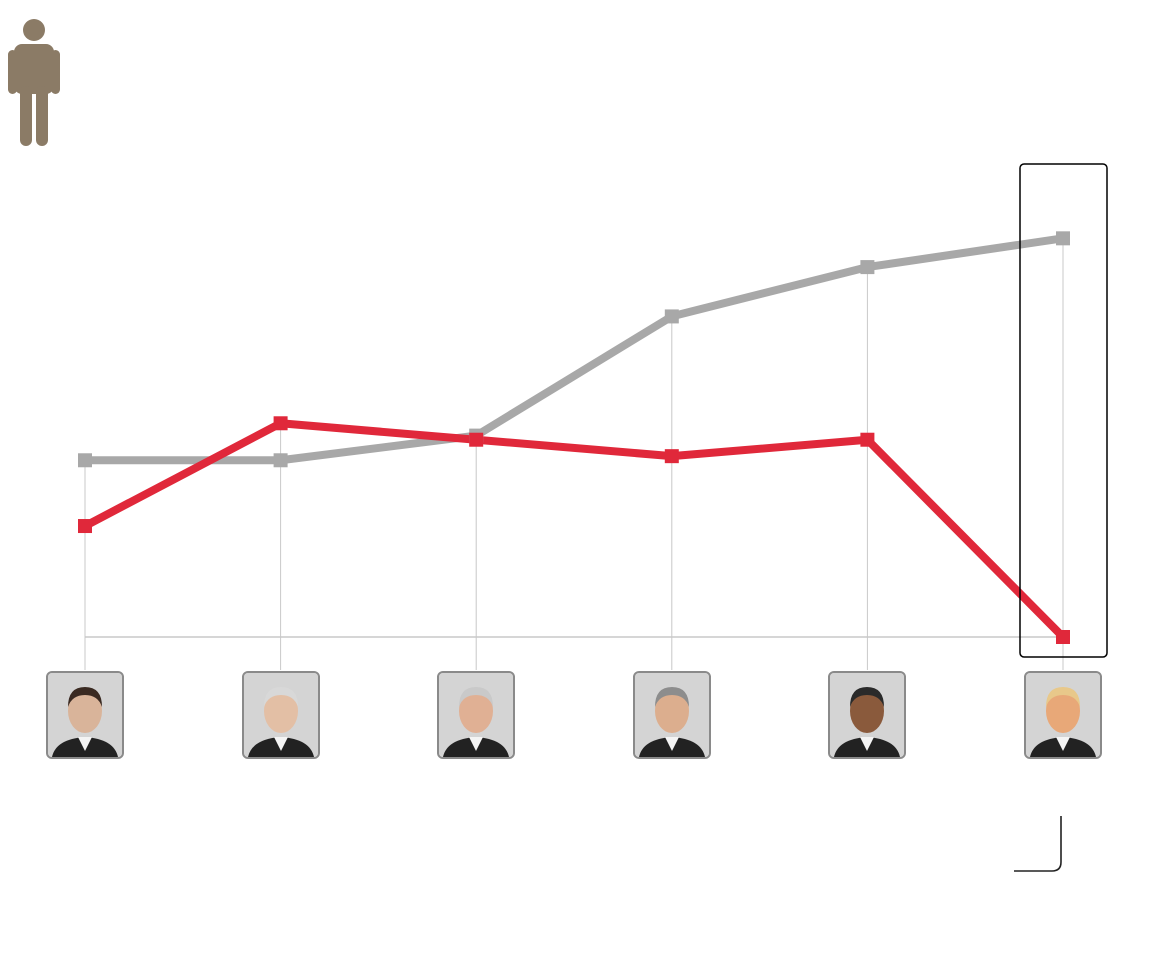 The height and width of the screenshot is (967, 1156). What do you see at coordinates (1063, 410) in the screenshot?
I see `highlight-box` at bounding box center [1063, 410].